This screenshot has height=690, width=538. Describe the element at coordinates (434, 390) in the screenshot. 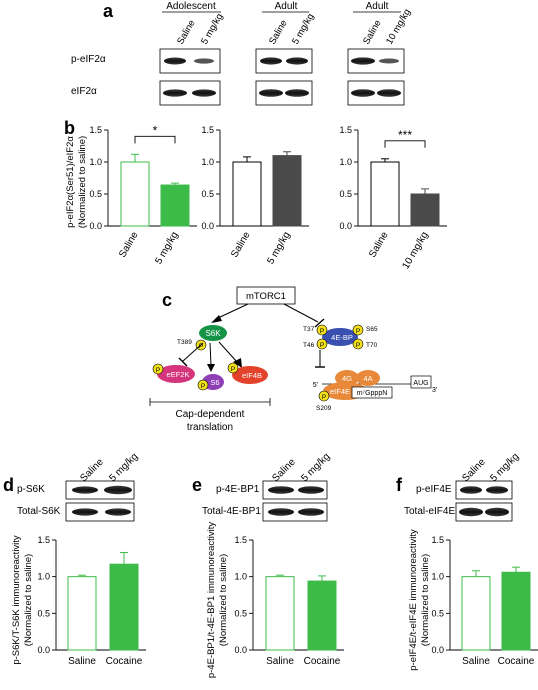

I see `three-prime-label: 3'` at that location.